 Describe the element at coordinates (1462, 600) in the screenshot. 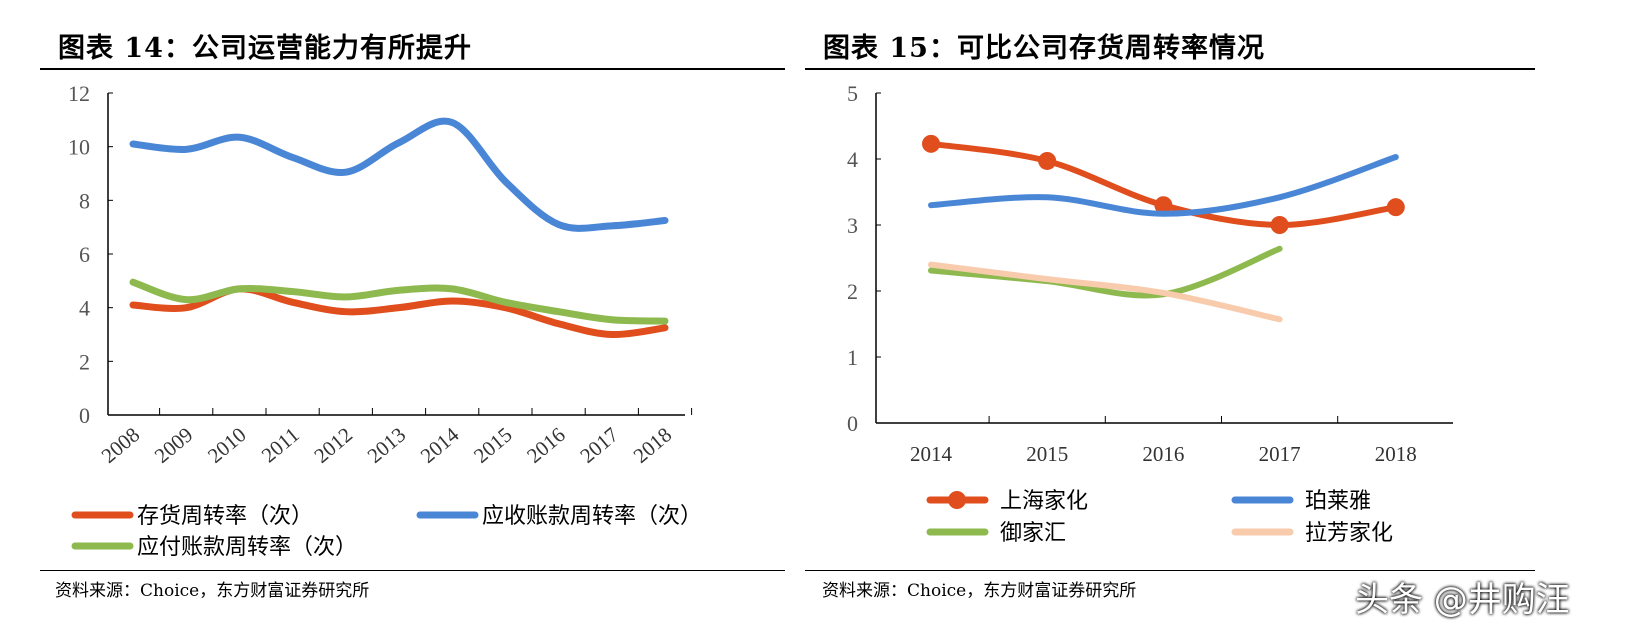

I see `watermark: 头条 @井购汪` at that location.